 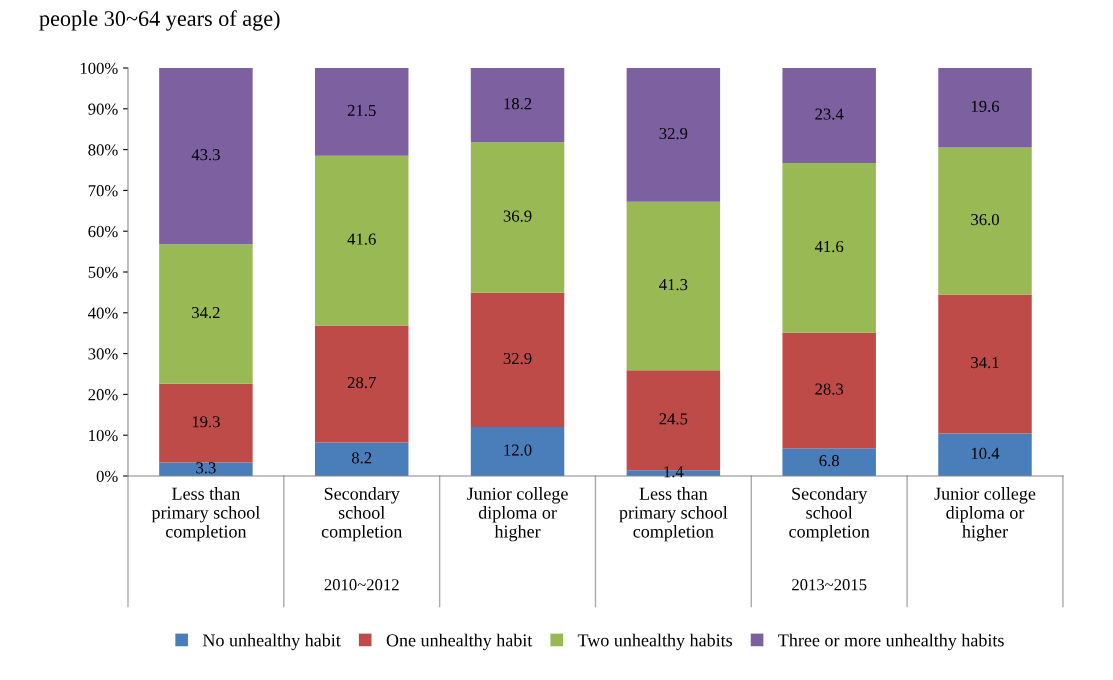 I want to click on data-label: 21.5, so click(x=361, y=110).